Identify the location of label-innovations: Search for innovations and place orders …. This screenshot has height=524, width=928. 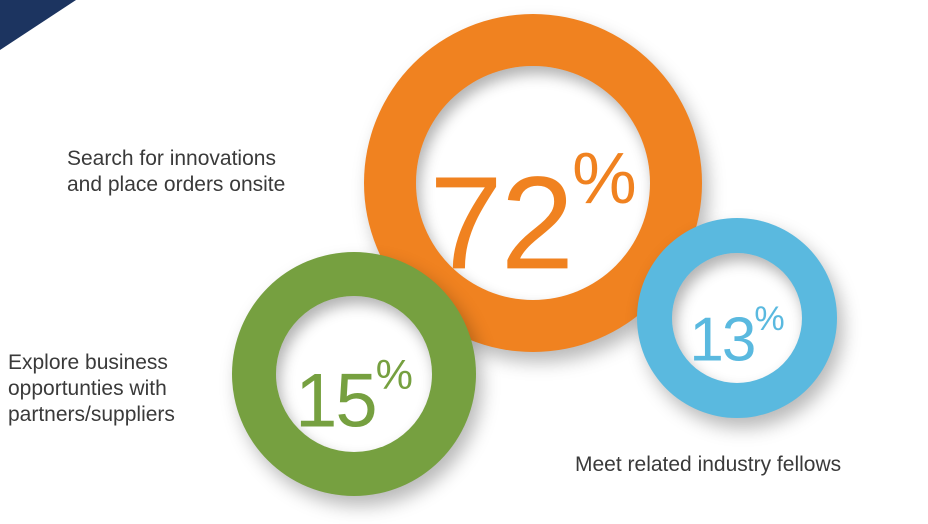
(176, 172).